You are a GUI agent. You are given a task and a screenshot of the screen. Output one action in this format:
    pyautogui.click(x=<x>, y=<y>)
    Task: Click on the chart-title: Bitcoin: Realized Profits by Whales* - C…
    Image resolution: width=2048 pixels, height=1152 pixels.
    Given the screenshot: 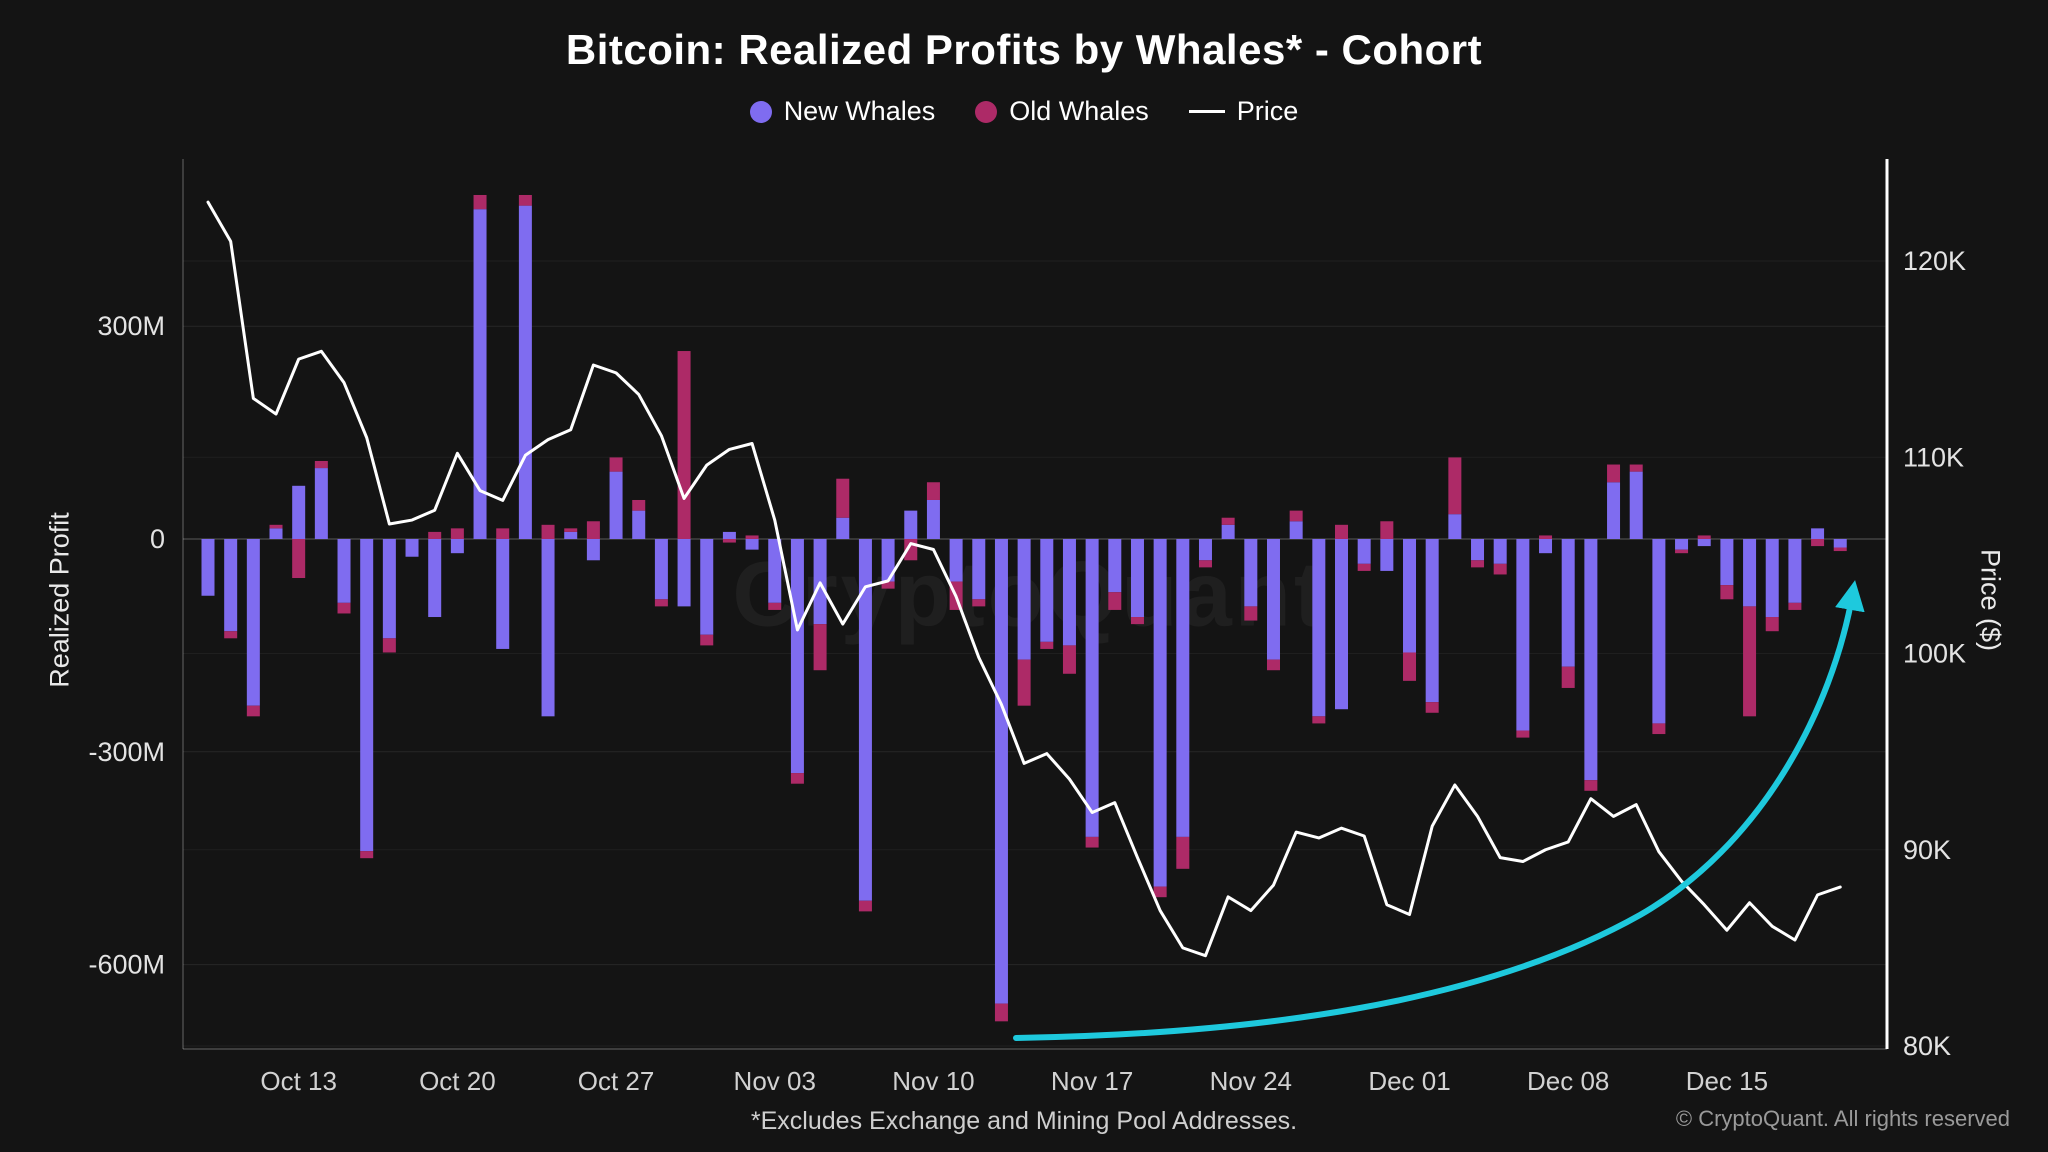 What is the action you would take?
    pyautogui.click(x=1024, y=49)
    